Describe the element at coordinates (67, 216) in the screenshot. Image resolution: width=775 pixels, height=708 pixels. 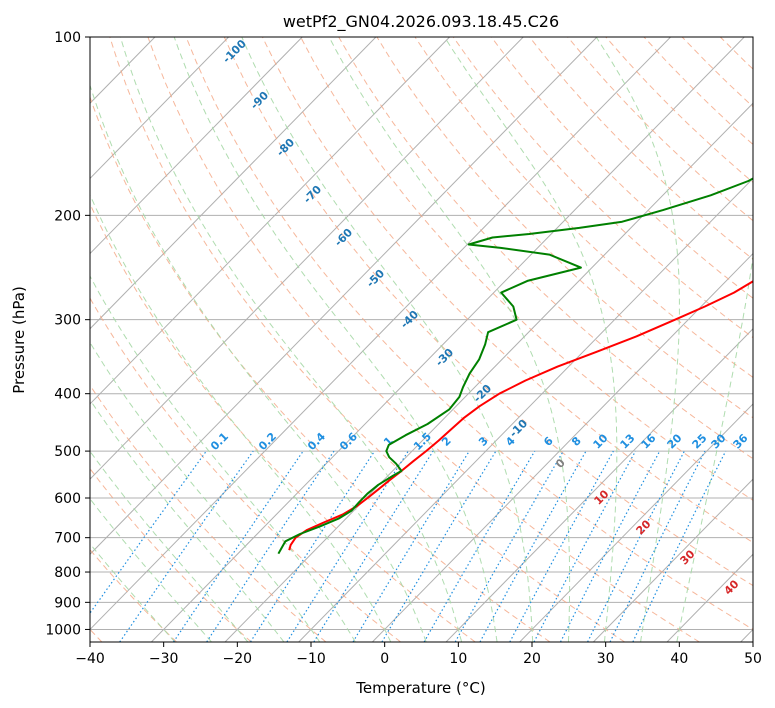
I see `y-tick-label: 200` at that location.